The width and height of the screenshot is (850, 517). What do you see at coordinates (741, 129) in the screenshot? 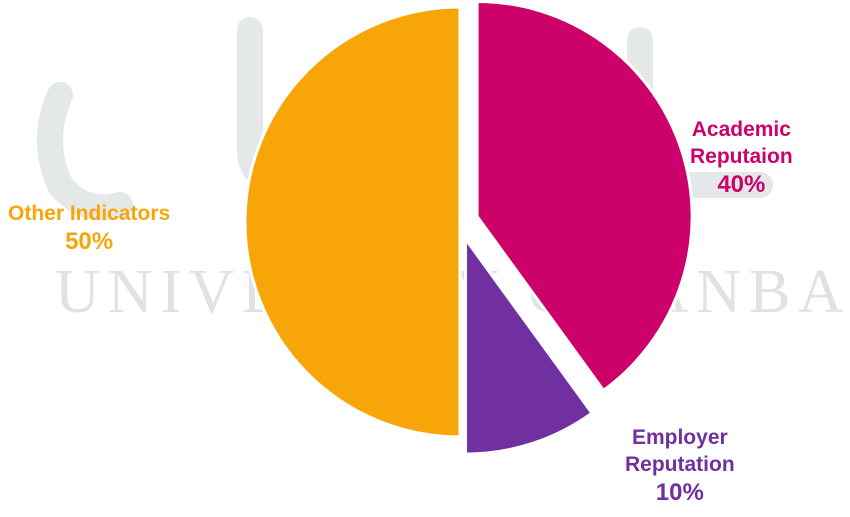
I see `slice-label-line: Academic` at bounding box center [741, 129].